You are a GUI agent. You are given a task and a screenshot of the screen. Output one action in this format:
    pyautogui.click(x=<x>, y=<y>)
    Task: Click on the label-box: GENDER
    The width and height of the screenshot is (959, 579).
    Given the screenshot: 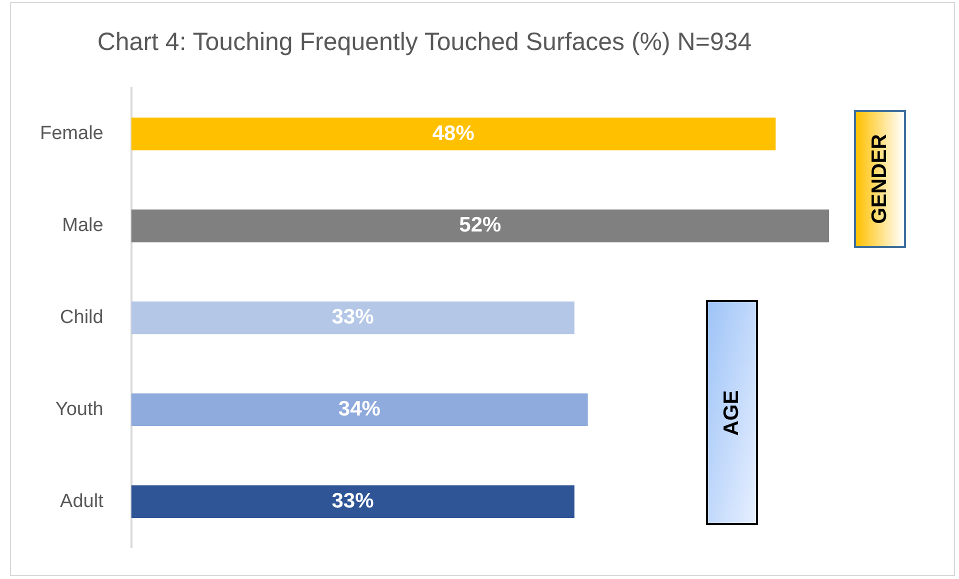 What is the action you would take?
    pyautogui.click(x=880, y=179)
    